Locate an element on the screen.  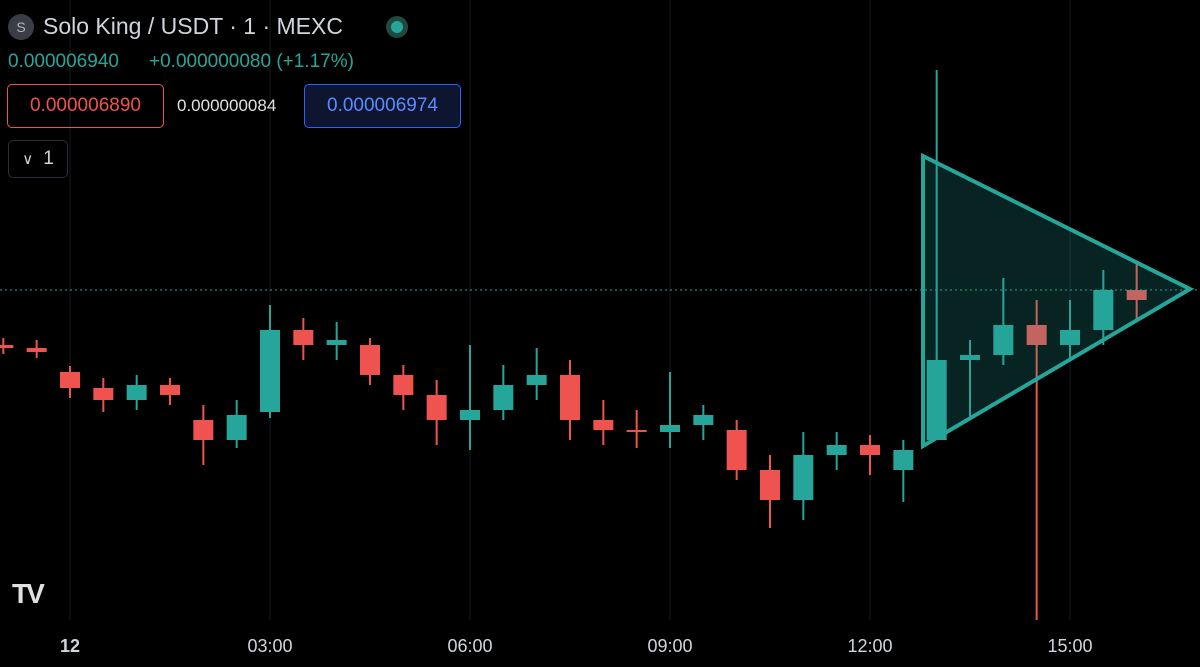
x-tick-label: 06:00 is located at coordinates (469, 646).